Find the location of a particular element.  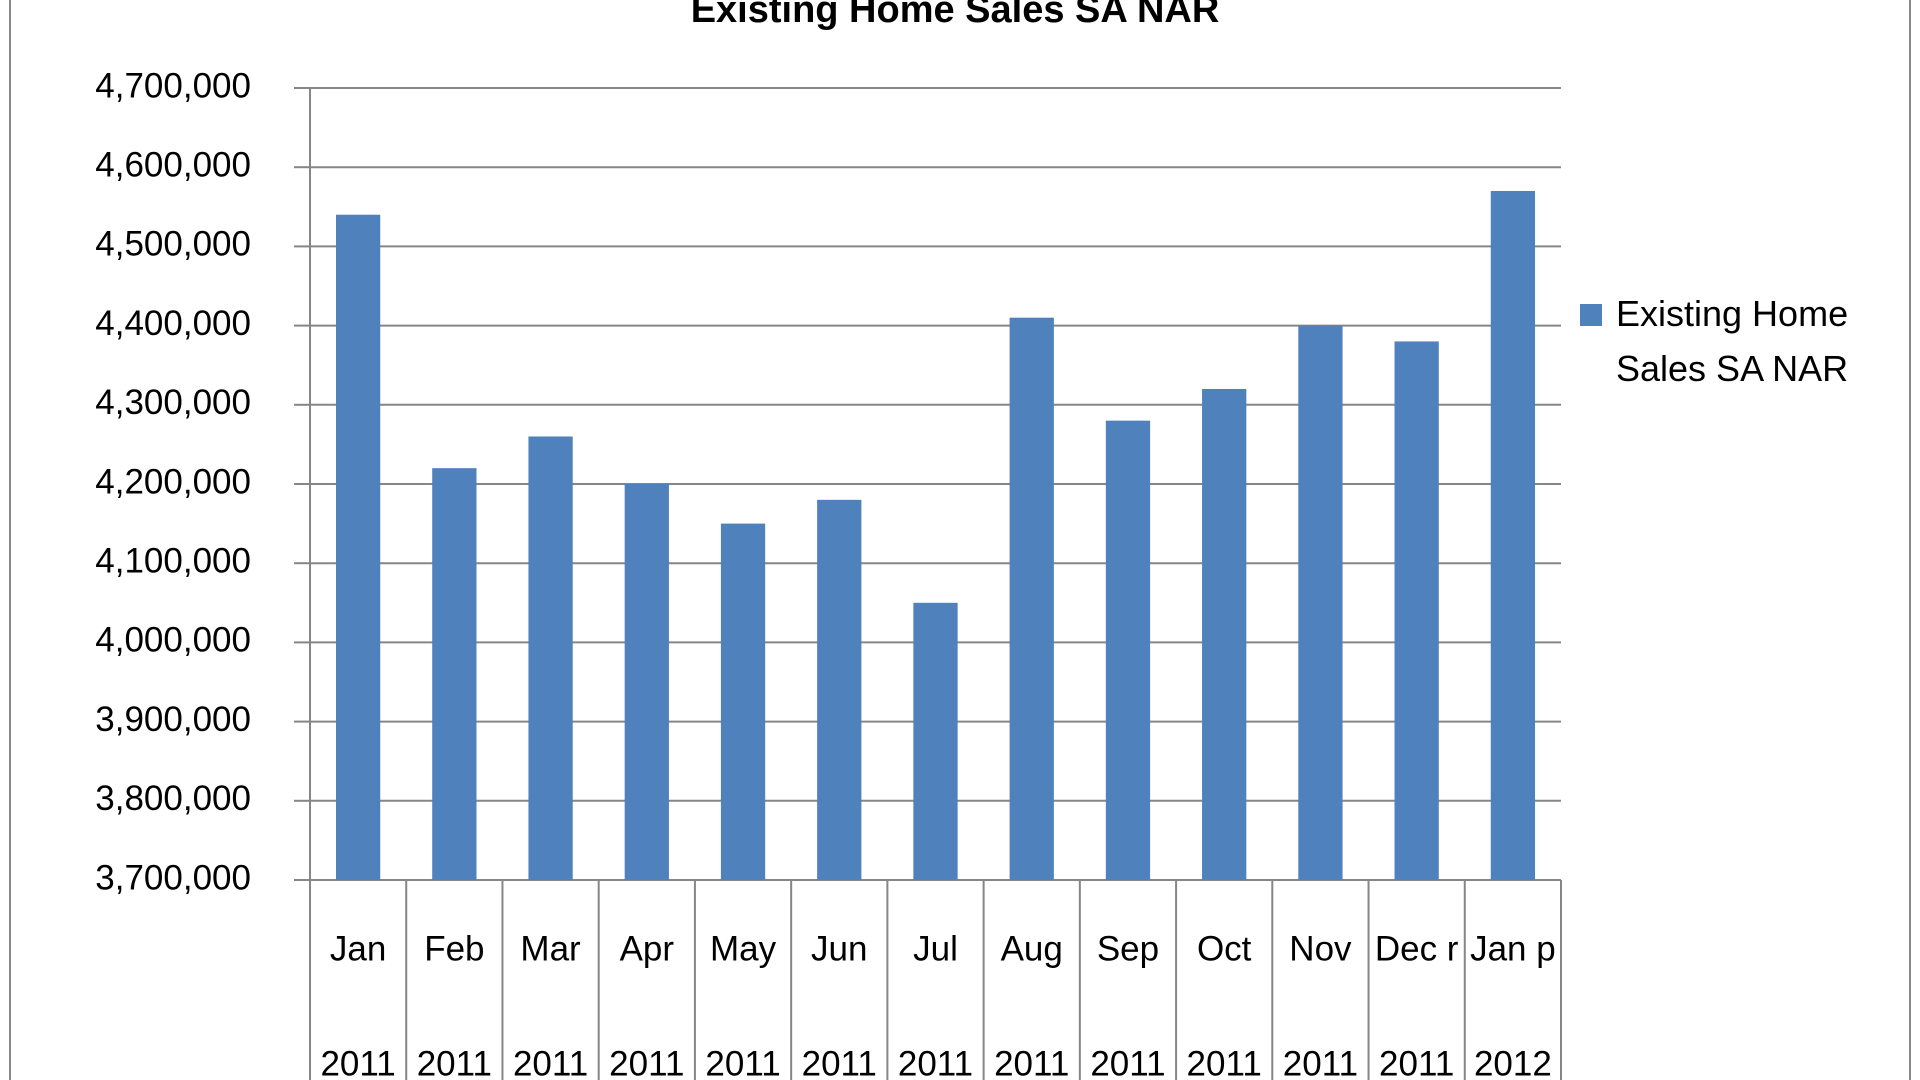

y-tick-label: 3,800,000 is located at coordinates (173, 798).